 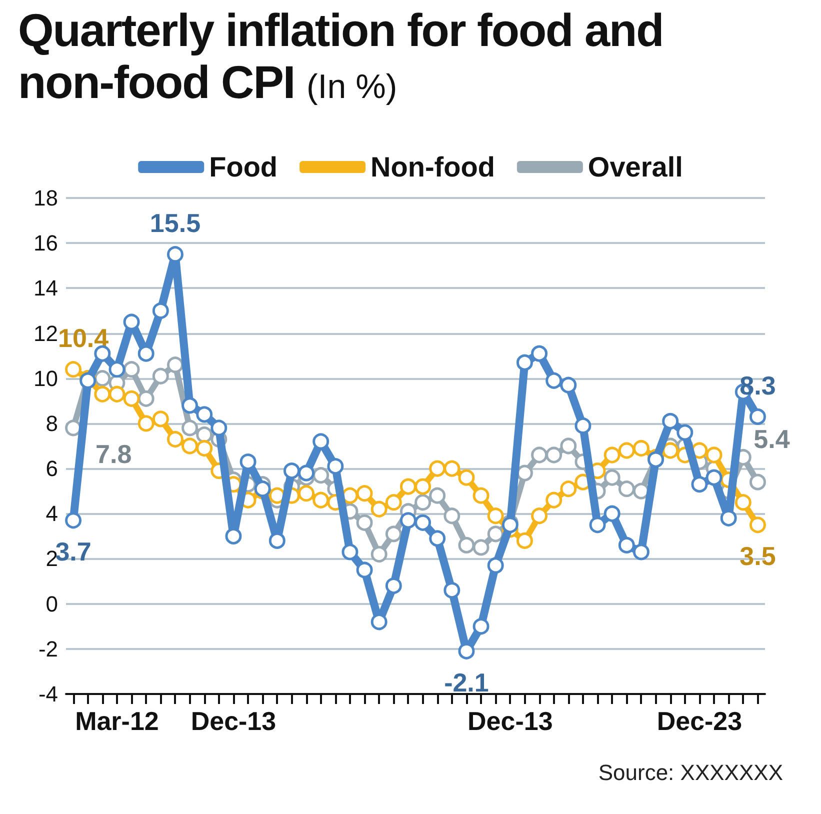 I want to click on y-tick-label: 14, so click(x=46, y=288).